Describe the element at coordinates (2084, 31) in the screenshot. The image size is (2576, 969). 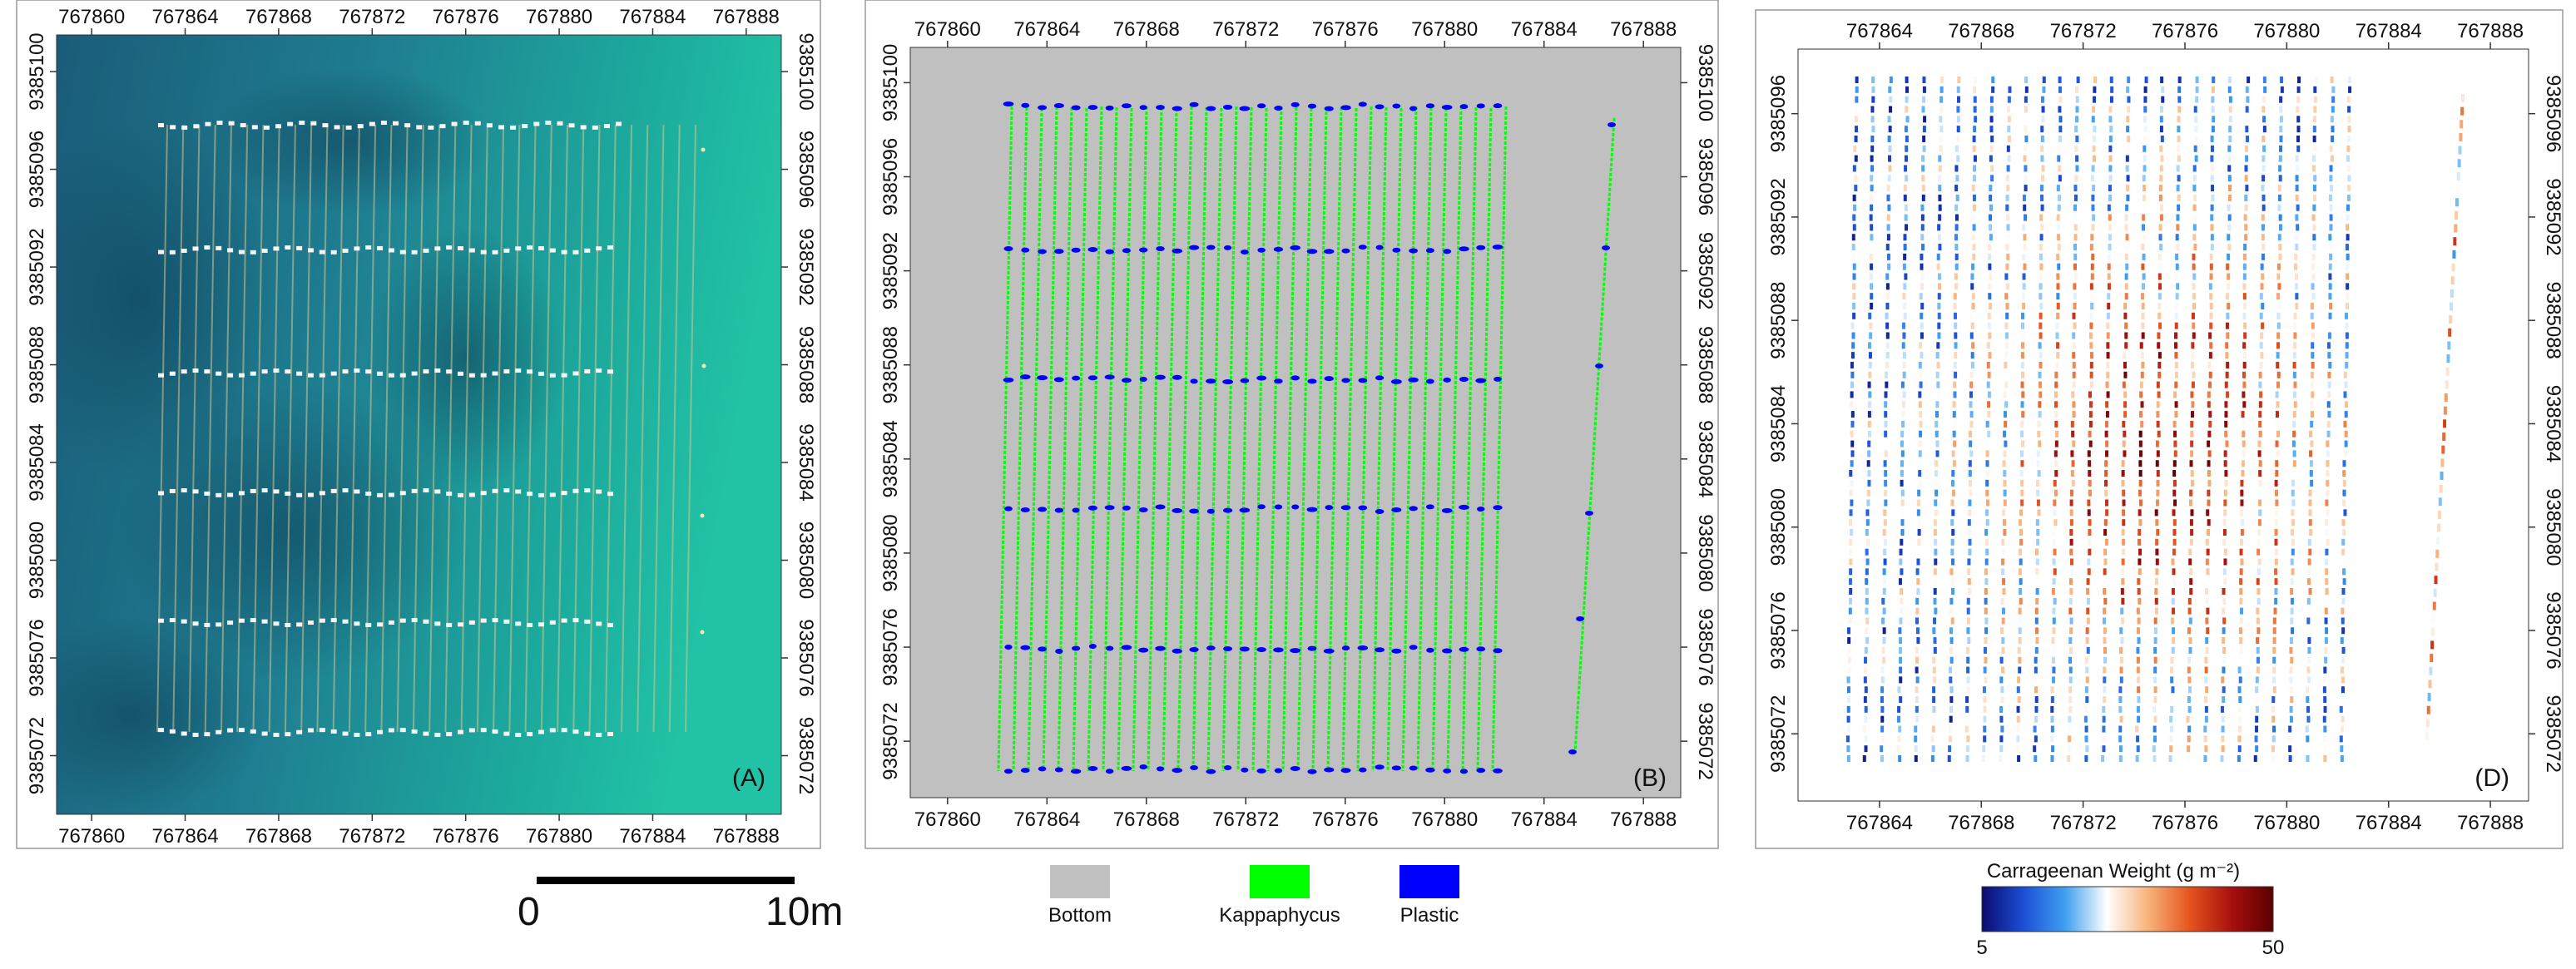
I see `x-tick-label-top: 767872` at that location.